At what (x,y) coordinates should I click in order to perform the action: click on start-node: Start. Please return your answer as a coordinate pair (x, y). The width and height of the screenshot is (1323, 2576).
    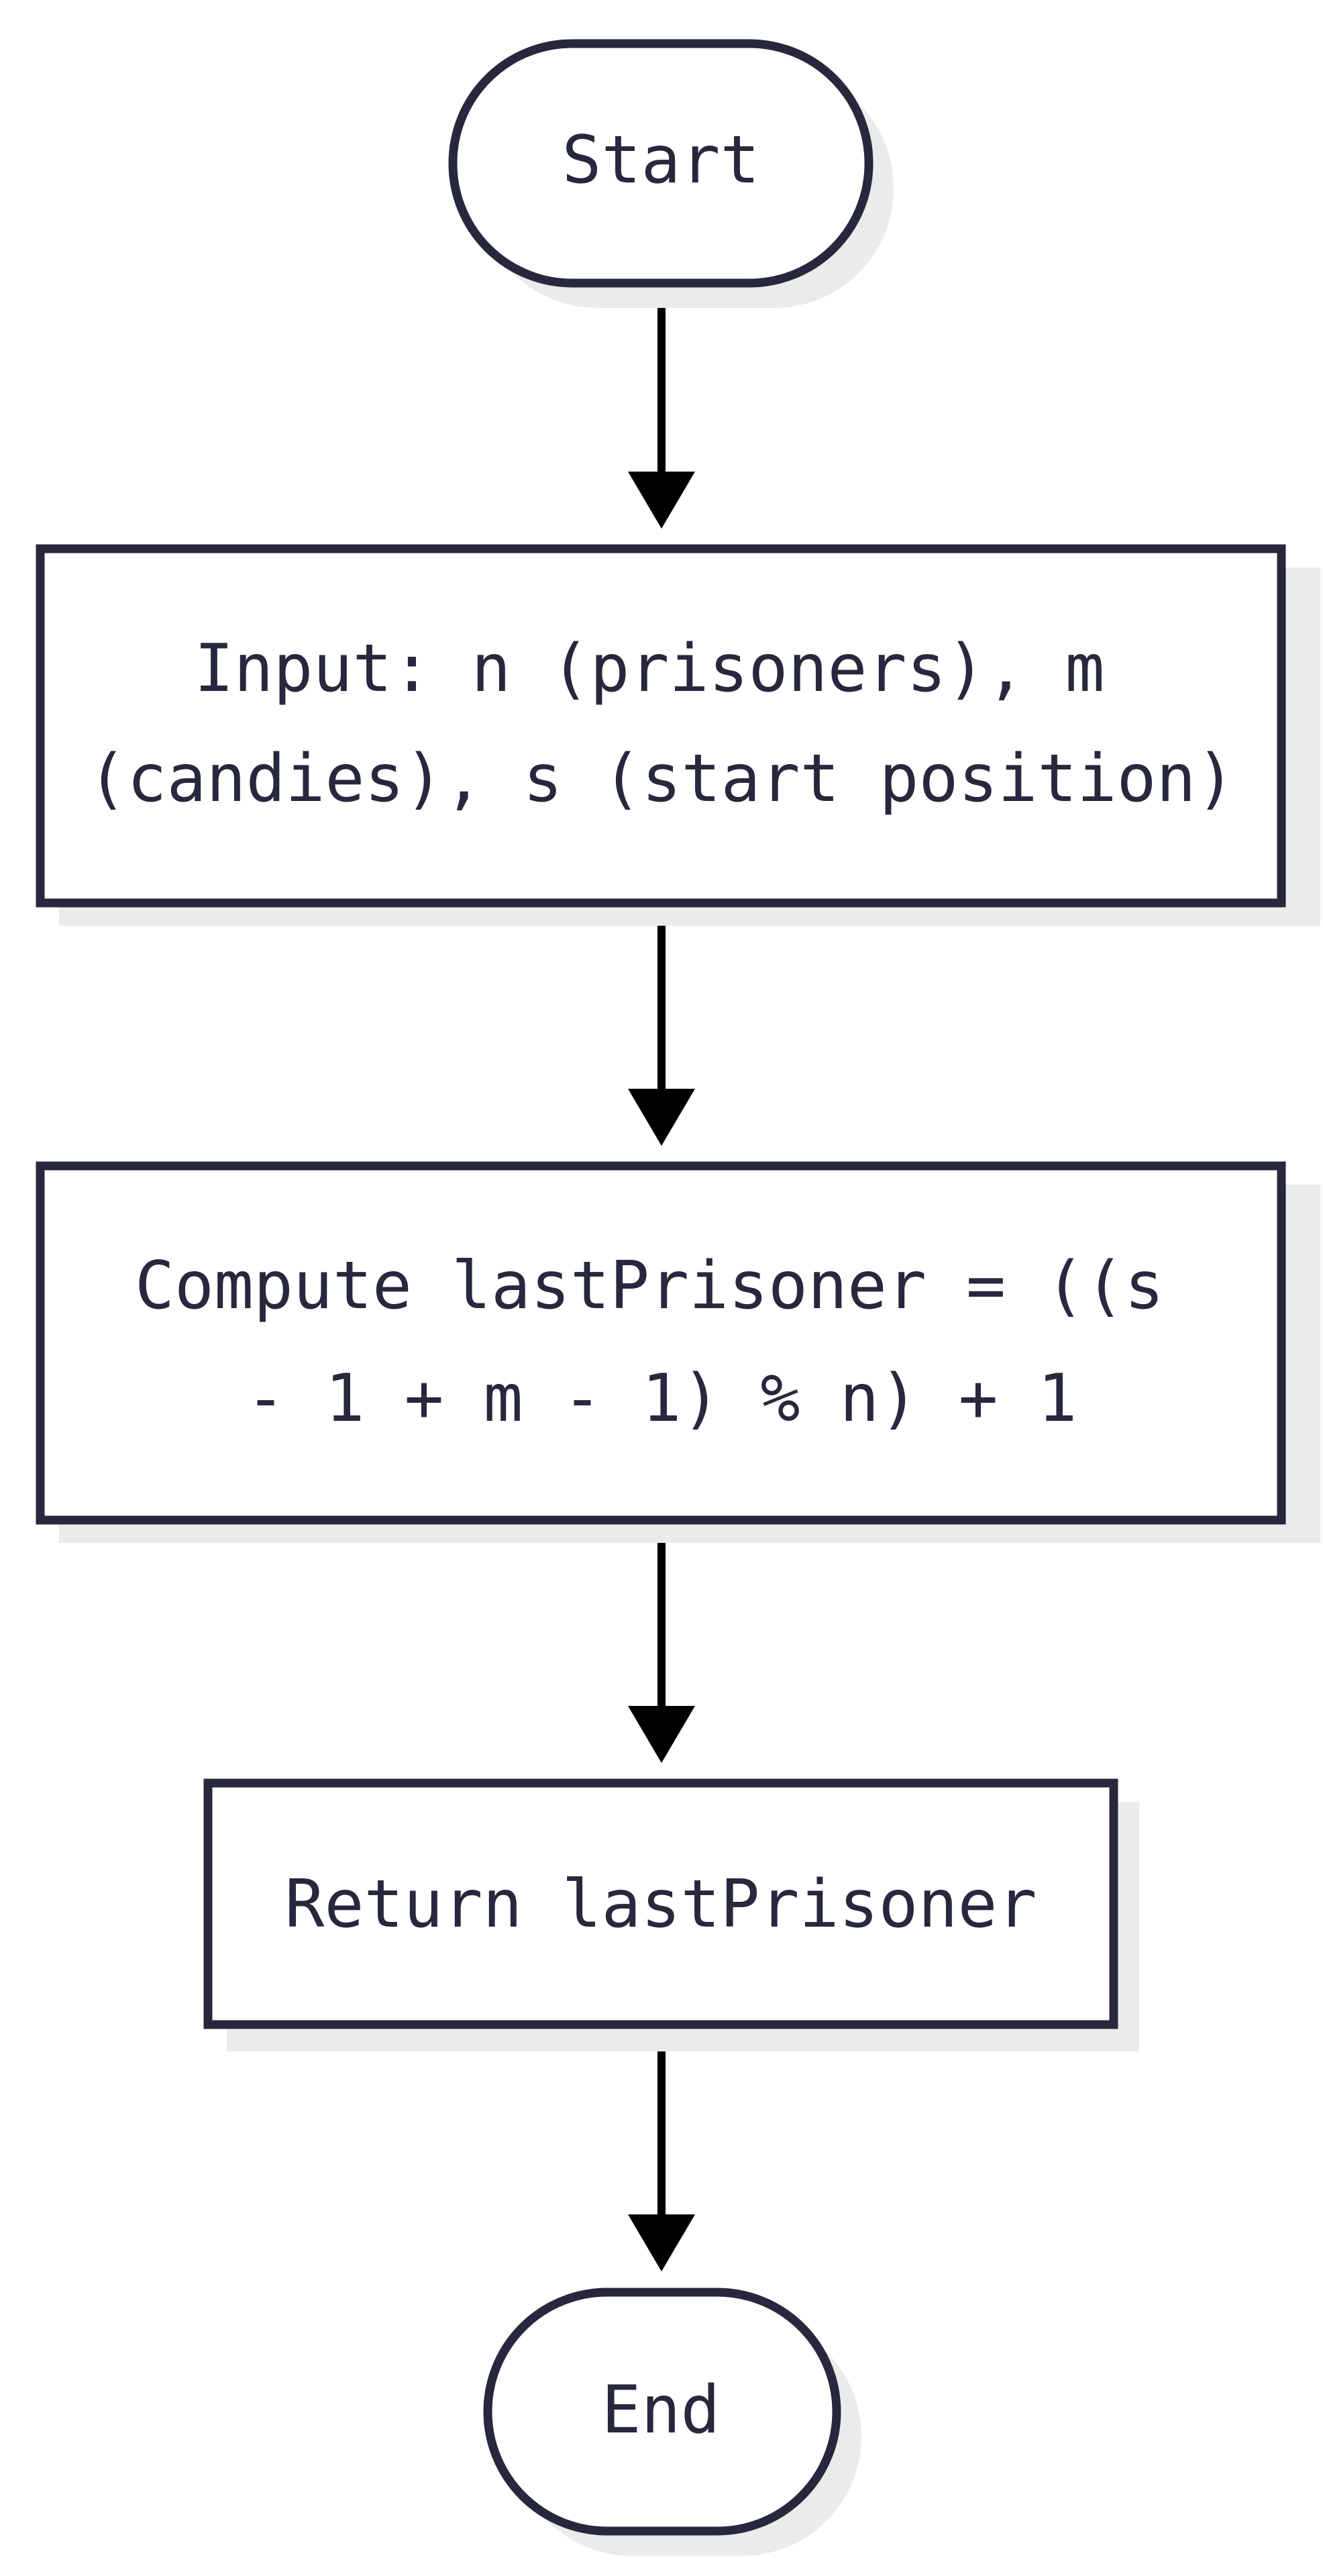
    Looking at the image, I should click on (671, 173).